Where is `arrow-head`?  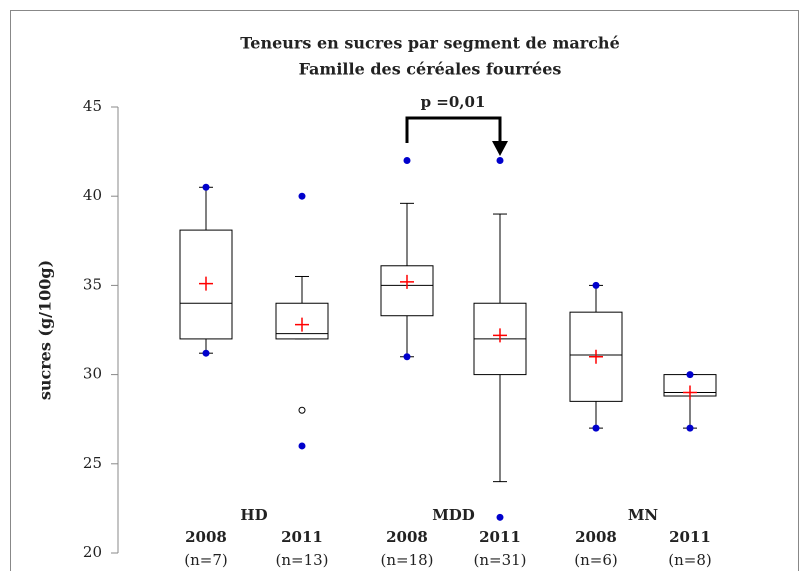
arrow-head is located at coordinates (500, 148).